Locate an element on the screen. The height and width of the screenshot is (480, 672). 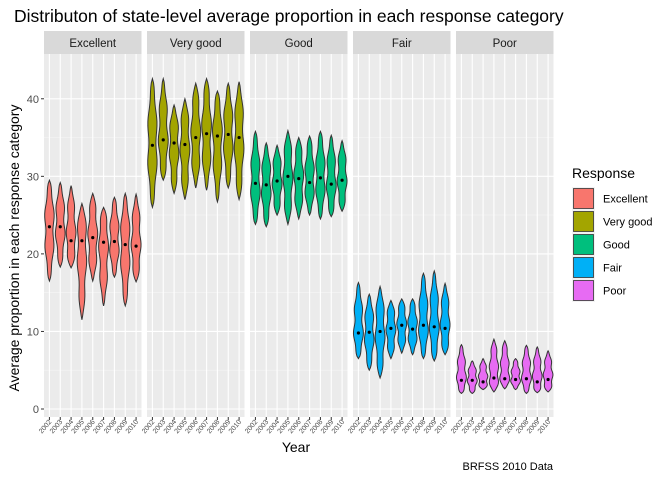
legend: Response Excellent Very good Good Fair Poor is located at coordinates (612, 233).